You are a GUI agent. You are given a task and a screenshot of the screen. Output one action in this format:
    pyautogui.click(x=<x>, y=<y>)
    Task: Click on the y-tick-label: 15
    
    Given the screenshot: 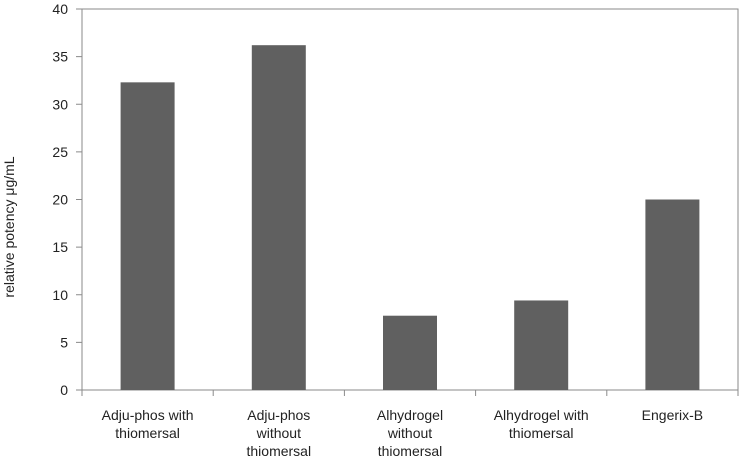 What is the action you would take?
    pyautogui.click(x=60, y=247)
    